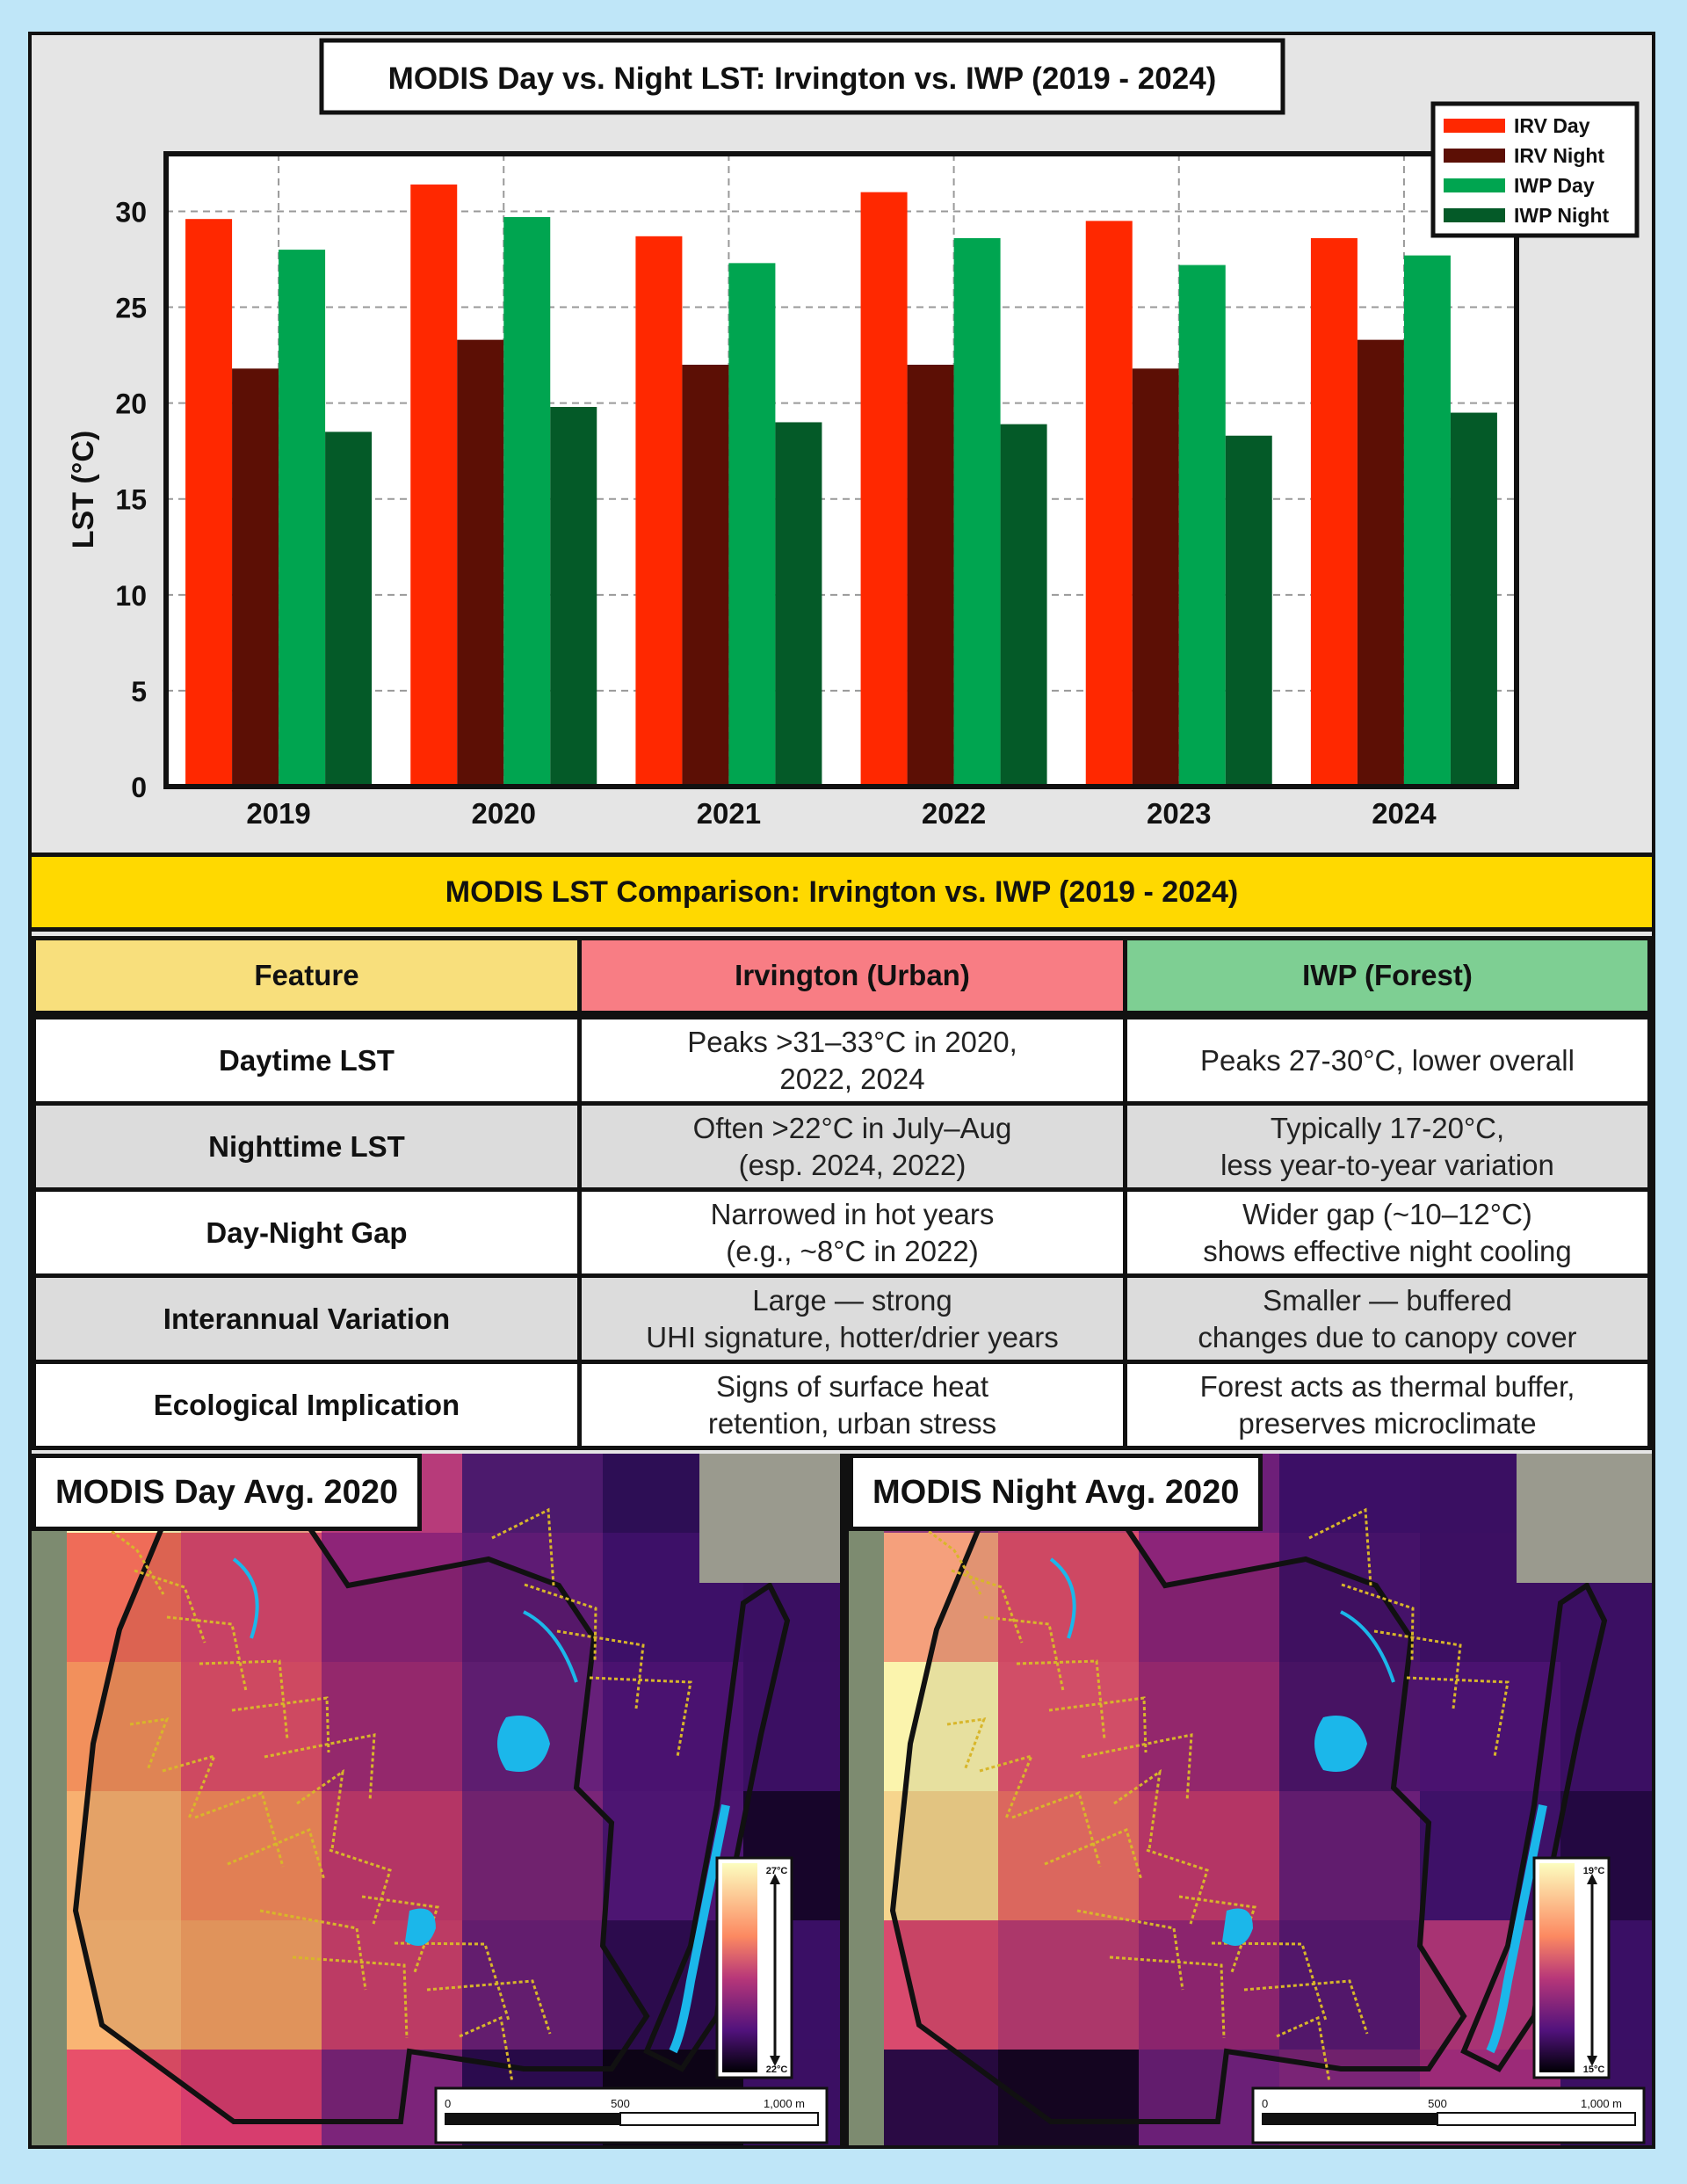 The height and width of the screenshot is (2184, 1687). What do you see at coordinates (1178, 1813) in the screenshot?
I see `study-area-outline` at bounding box center [1178, 1813].